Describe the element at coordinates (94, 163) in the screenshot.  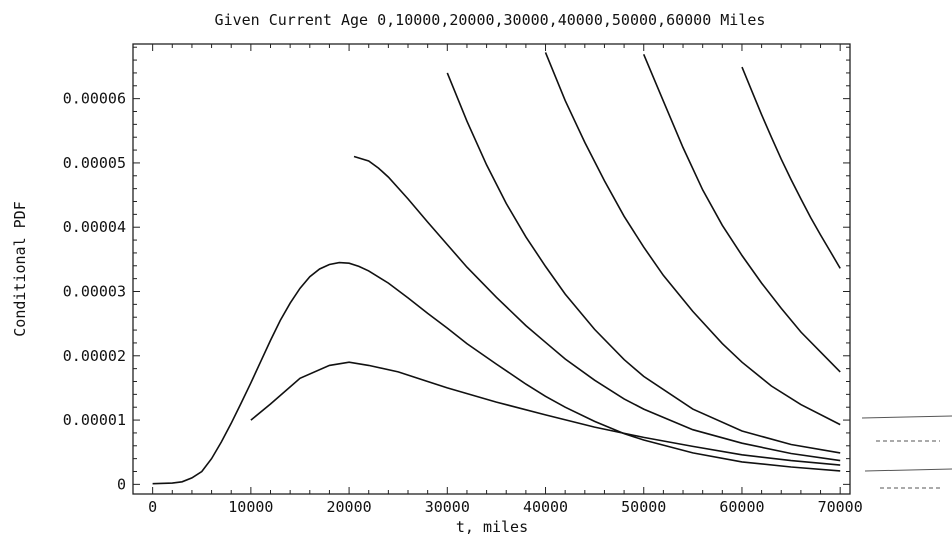
I see `y-tick-label: 0.00005` at that location.